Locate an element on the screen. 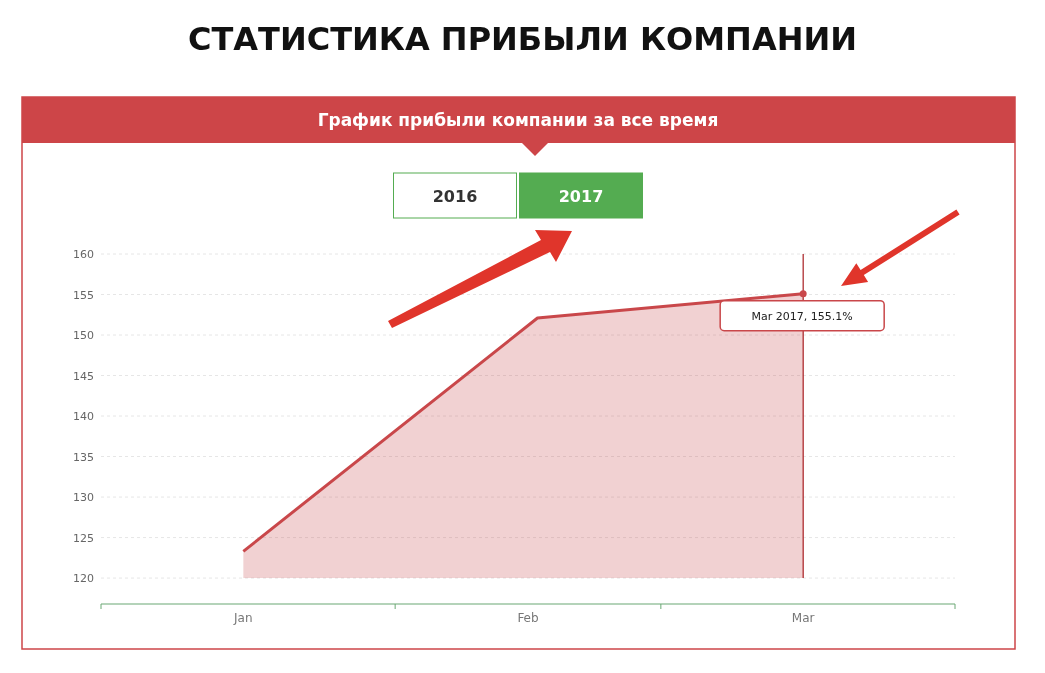 Image resolution: width=1045 pixels, height=673 pixels. y-tick-label: 130 is located at coordinates (83, 498).